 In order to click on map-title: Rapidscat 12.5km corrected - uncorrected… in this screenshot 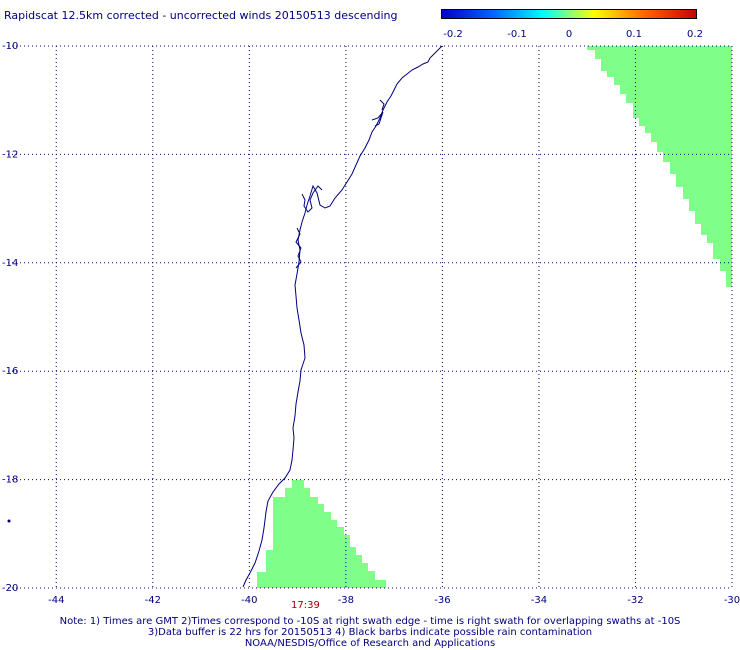, I will do `click(201, 15)`.